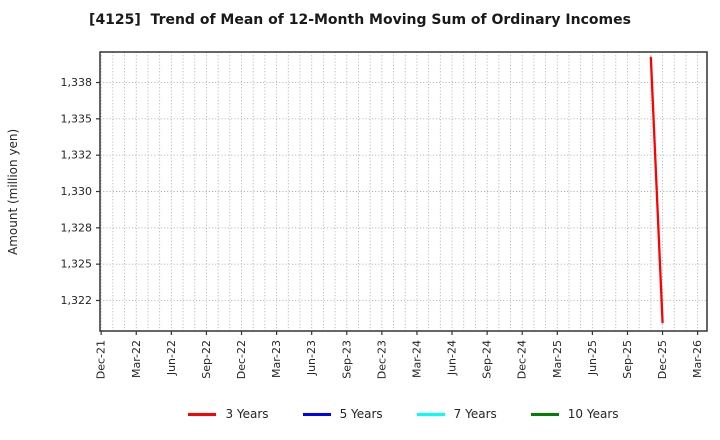 The image size is (720, 440). I want to click on x-tick-label: Jun-23, so click(311, 358).